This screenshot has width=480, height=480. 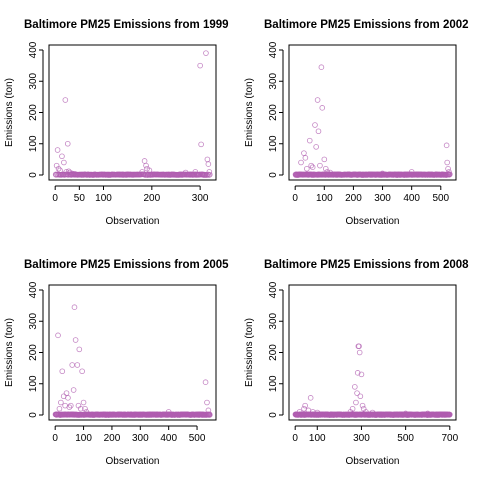 I want to click on chart-title: Baltimore PM25 Emissions from 2005, so click(x=126, y=265).